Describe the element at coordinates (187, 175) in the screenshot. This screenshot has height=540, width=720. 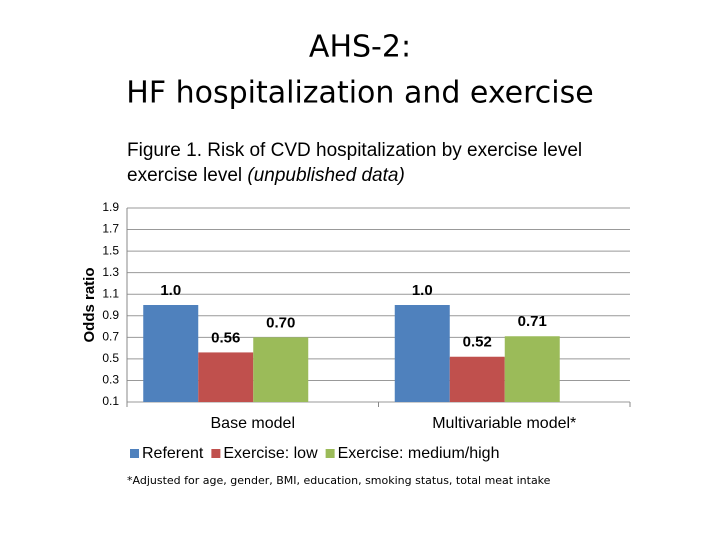
I see `chart-subtitle-prefix: exercise level` at that location.